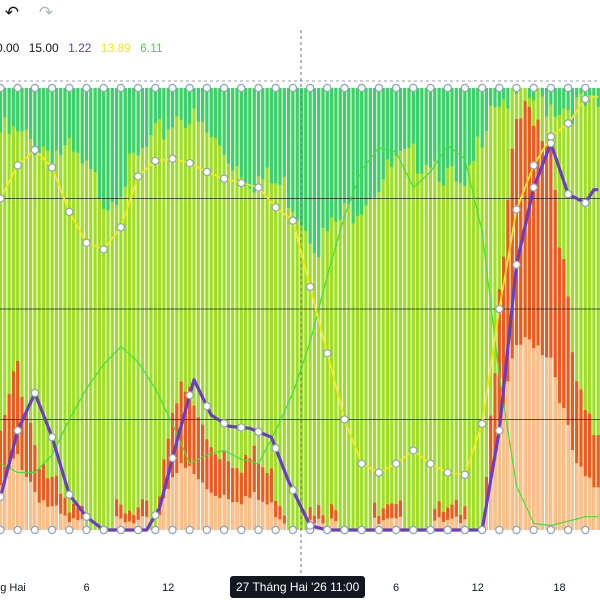 This screenshot has height=600, width=600. What do you see at coordinates (12, 12) in the screenshot?
I see `undo-arrow-icon: ↶` at bounding box center [12, 12].